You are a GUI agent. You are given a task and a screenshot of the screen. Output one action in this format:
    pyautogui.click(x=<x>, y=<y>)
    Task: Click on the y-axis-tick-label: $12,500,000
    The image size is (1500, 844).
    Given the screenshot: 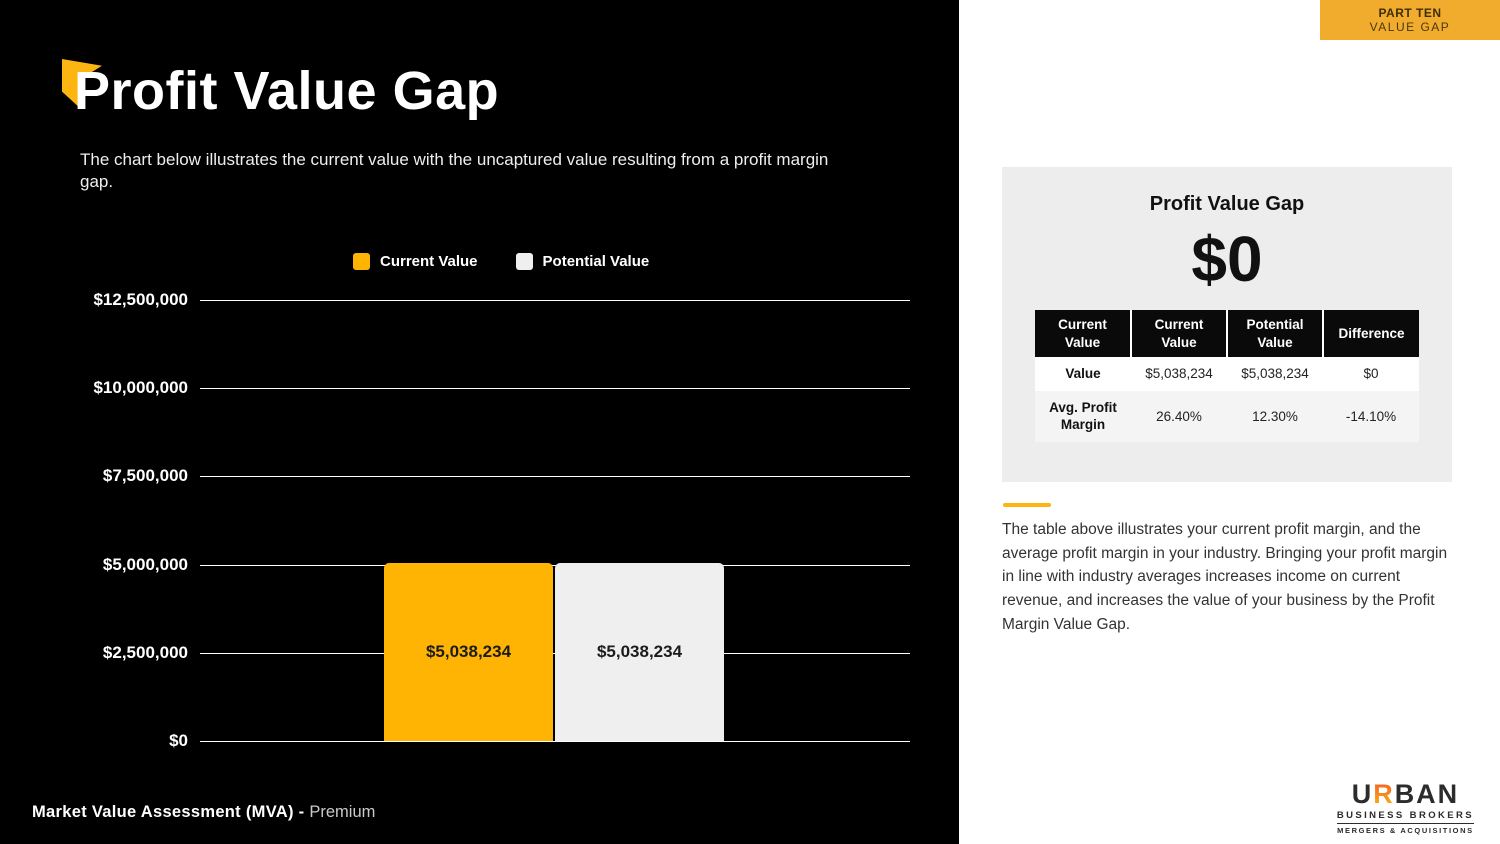 What is the action you would take?
    pyautogui.click(x=140, y=299)
    